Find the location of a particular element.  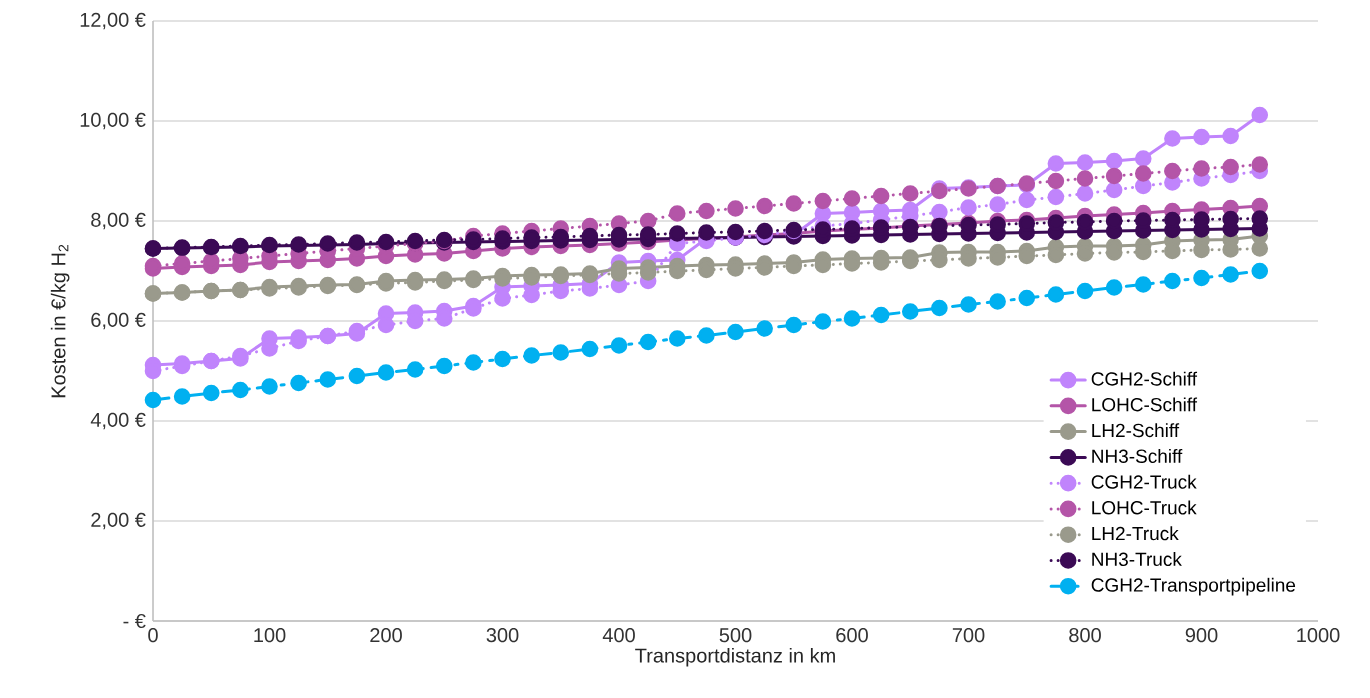

legend-label: LH2-Schiff is located at coordinates (1136, 430).